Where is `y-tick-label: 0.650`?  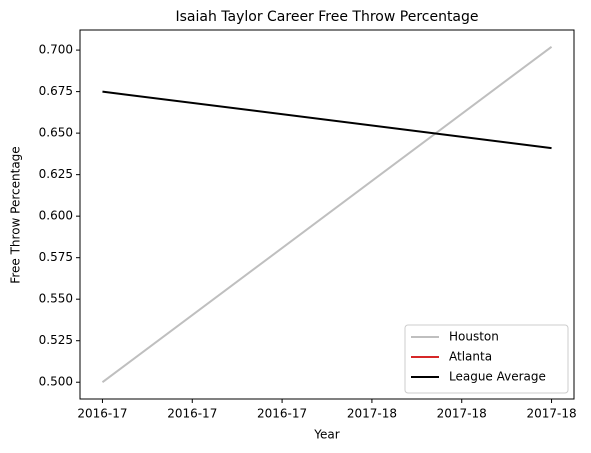 y-tick-label: 0.650 is located at coordinates (56, 133).